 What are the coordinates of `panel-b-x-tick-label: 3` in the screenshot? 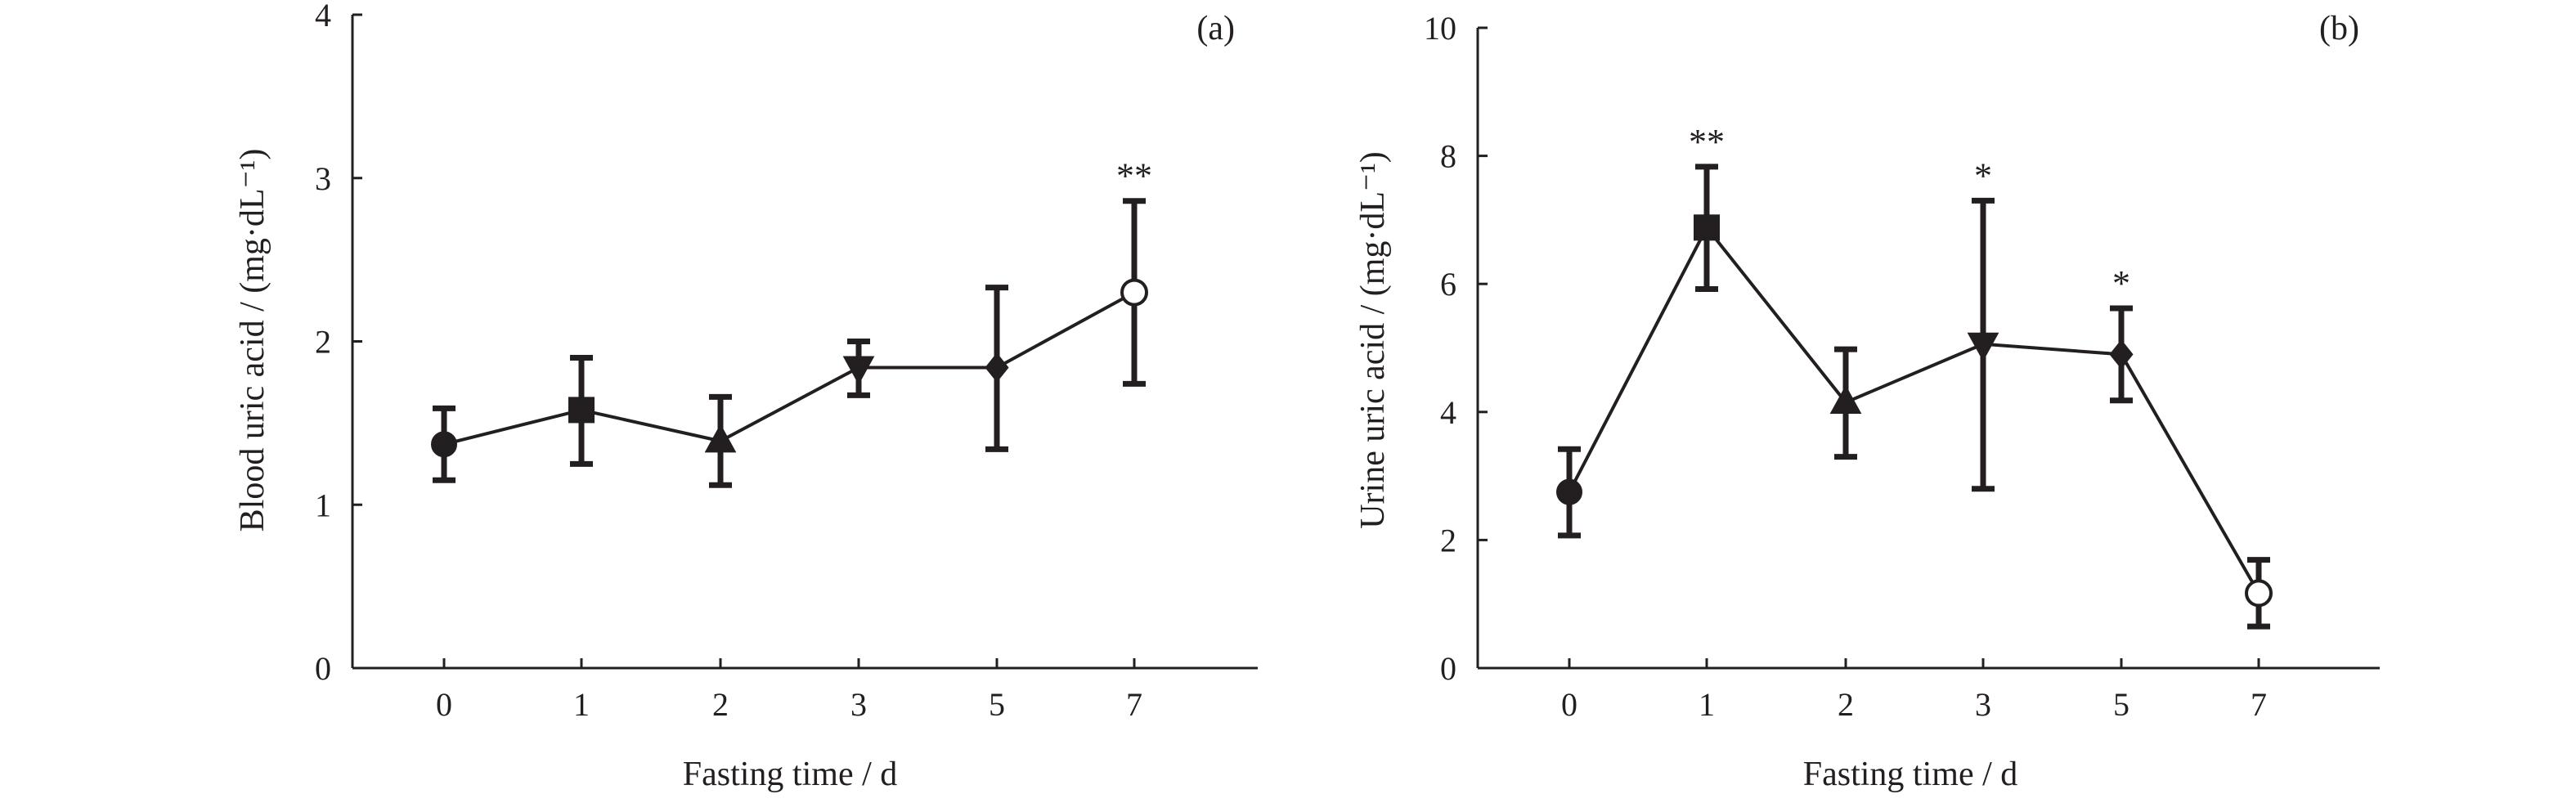 It's located at (1983, 705).